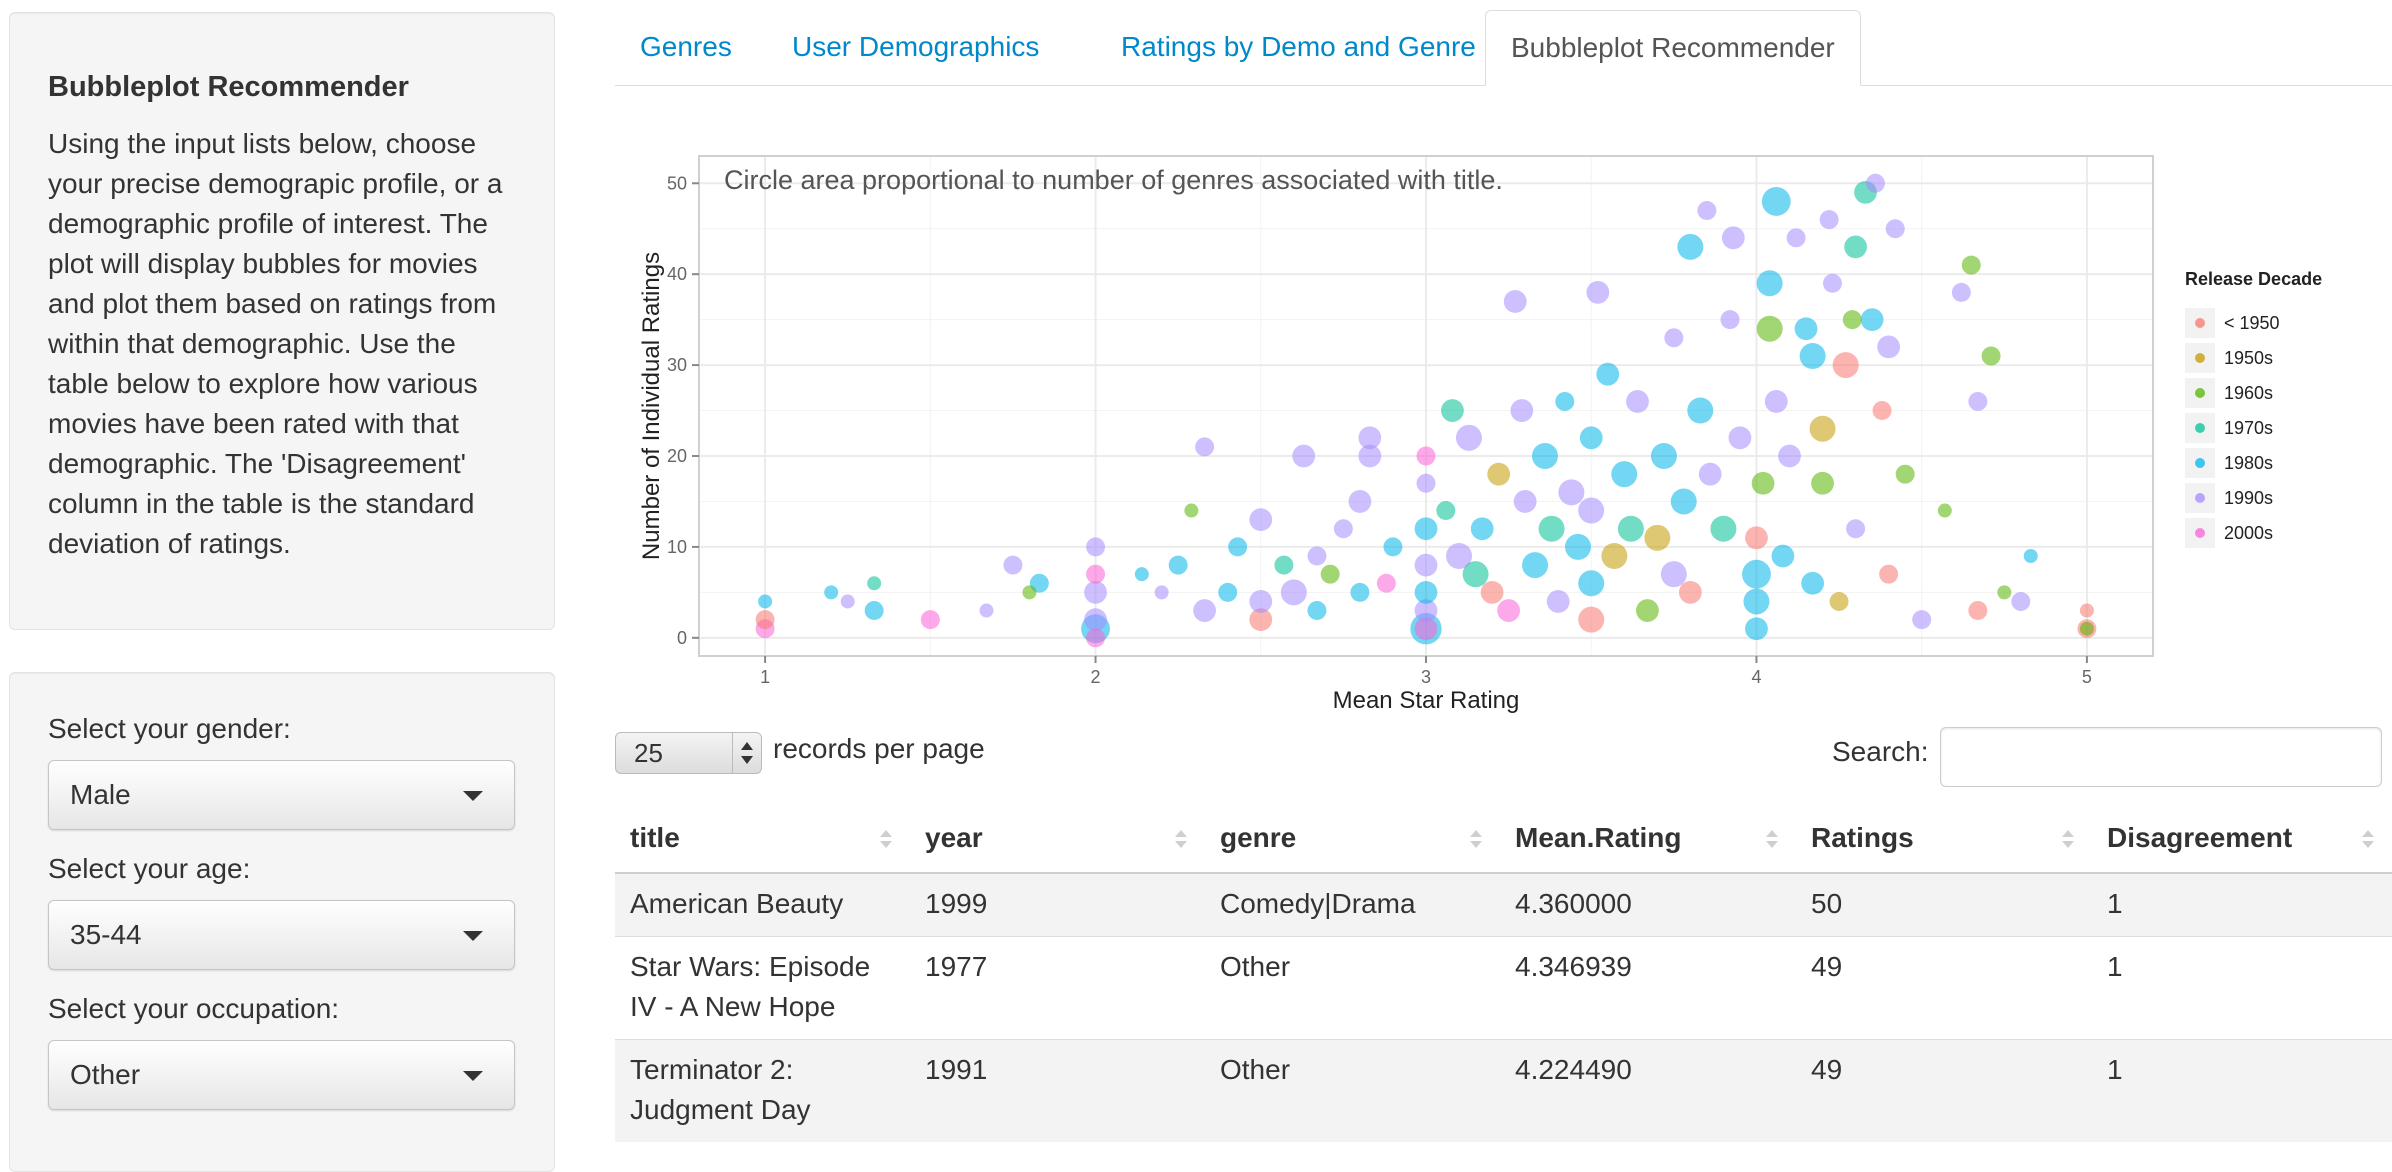  What do you see at coordinates (281, 1075) in the screenshot?
I see `occupation-select: Other` at bounding box center [281, 1075].